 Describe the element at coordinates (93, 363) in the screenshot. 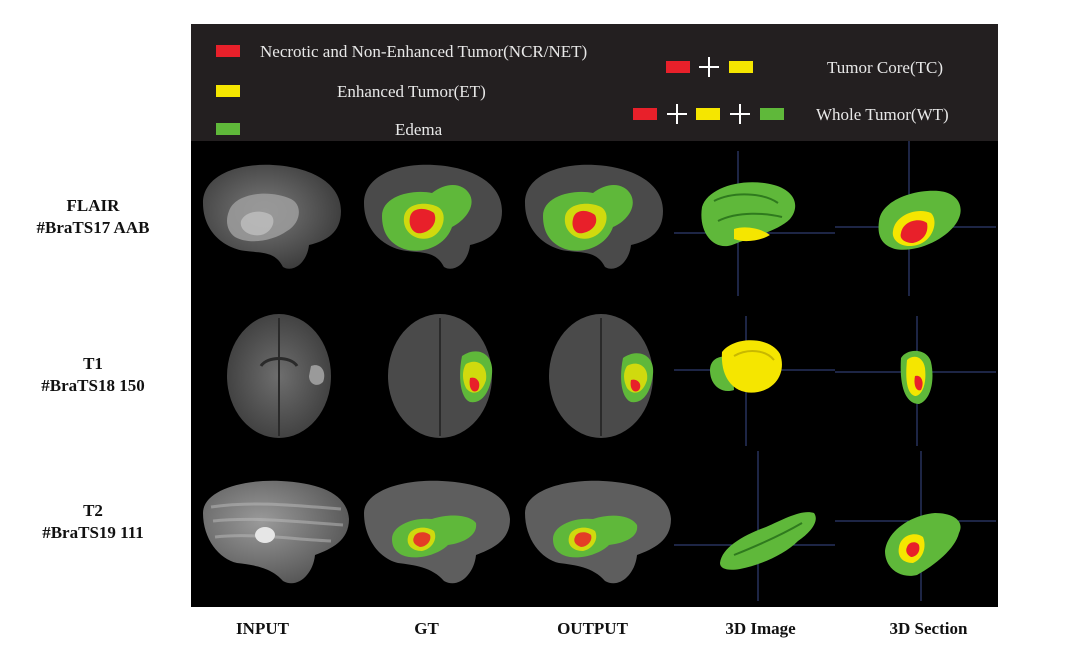

I see `modality-label: T1` at that location.